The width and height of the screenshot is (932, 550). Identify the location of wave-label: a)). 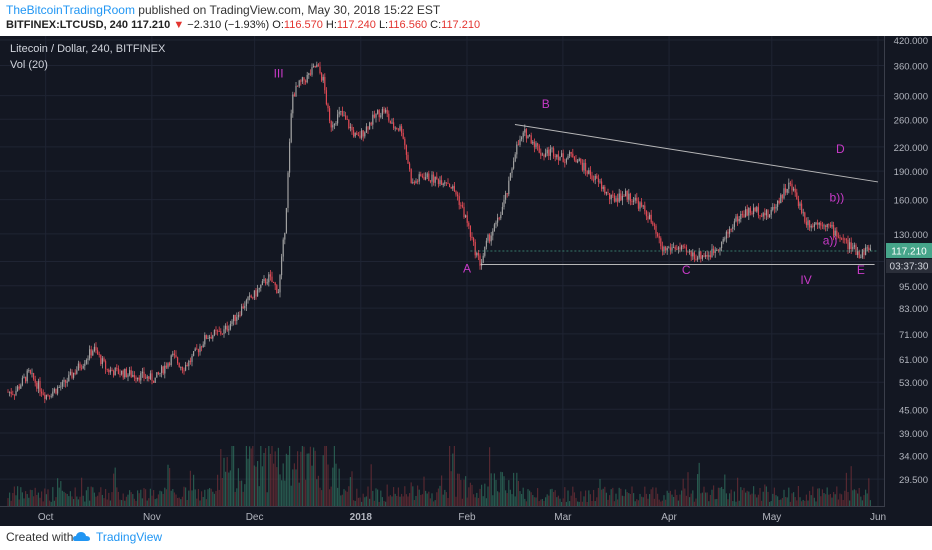
(830, 240).